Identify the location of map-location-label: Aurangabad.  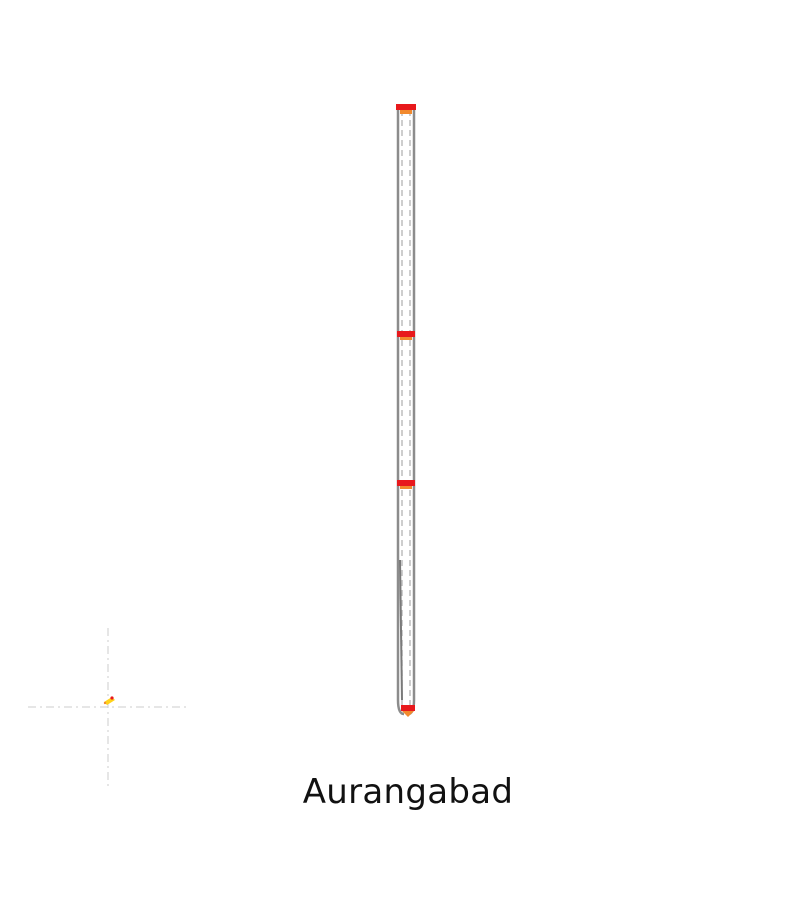
(408, 792).